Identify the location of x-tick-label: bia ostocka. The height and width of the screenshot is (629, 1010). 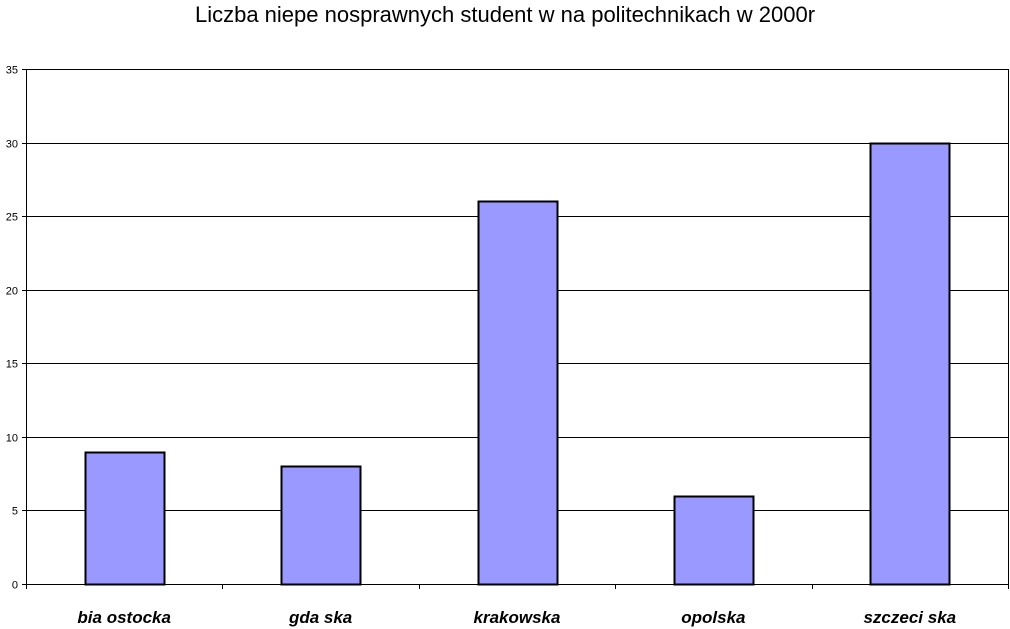
(124, 617).